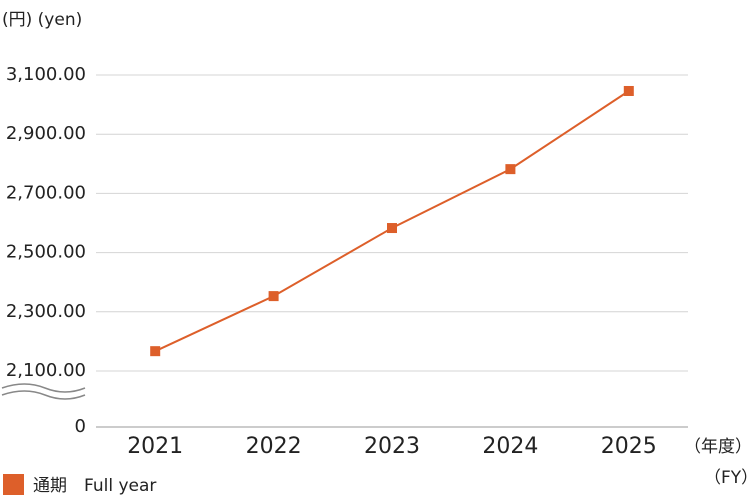  I want to click on x-axis-label: （年度）, so click(717, 447).